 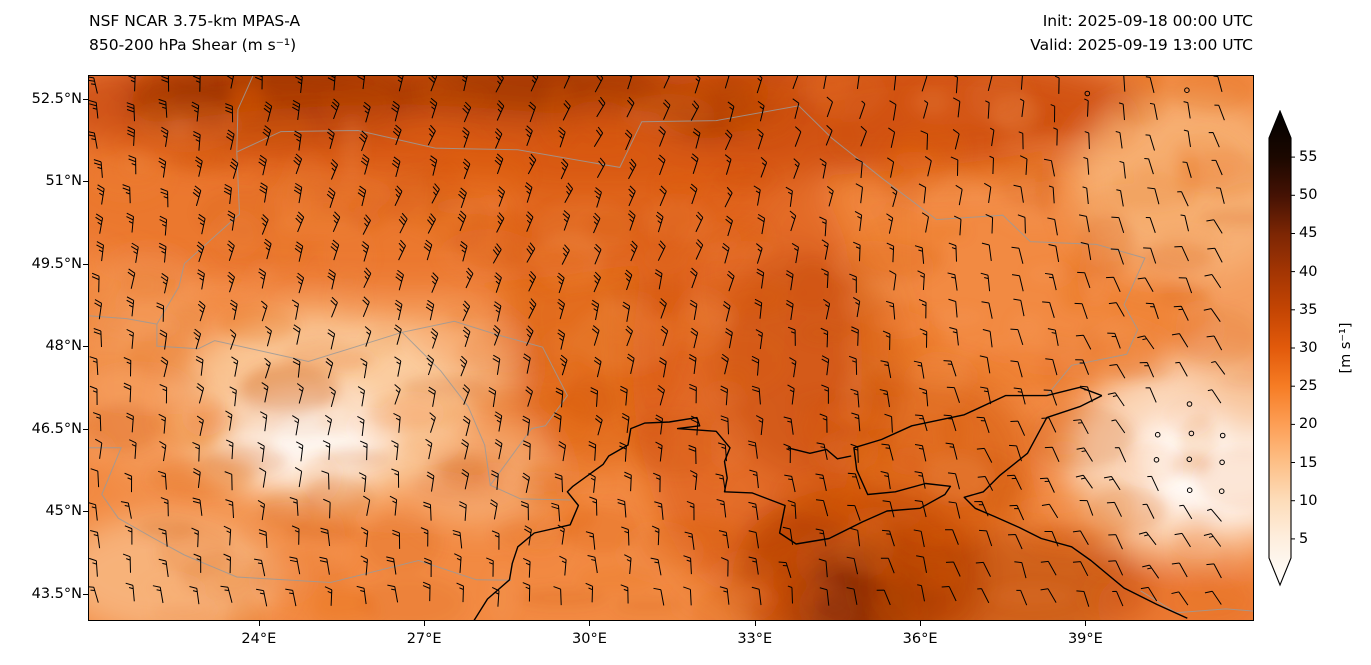 I want to click on y-tick-label: 45°N, so click(x=63, y=511).